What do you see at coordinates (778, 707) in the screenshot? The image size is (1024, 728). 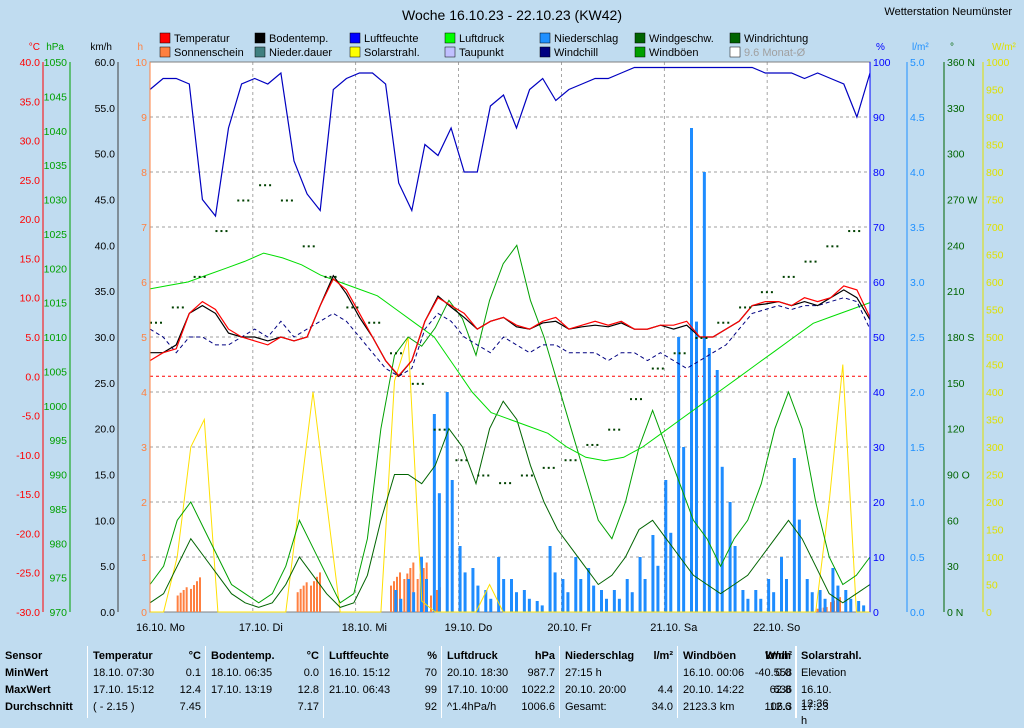 I see `stats-cell-value: 106.3` at bounding box center [778, 707].